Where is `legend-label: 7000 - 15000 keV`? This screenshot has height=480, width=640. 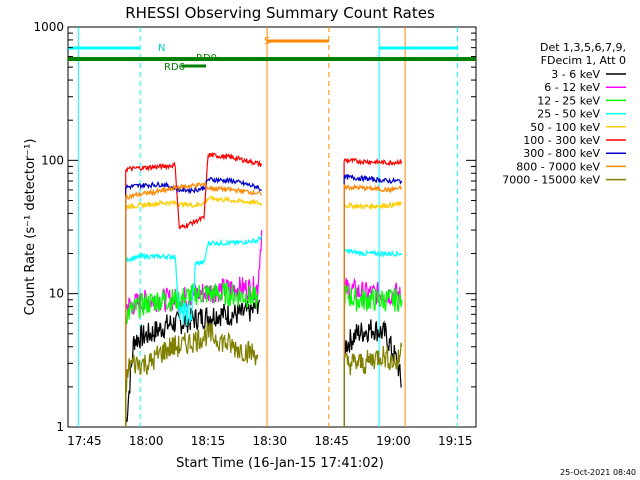 legend-label: 7000 - 15000 keV is located at coordinates (551, 180).